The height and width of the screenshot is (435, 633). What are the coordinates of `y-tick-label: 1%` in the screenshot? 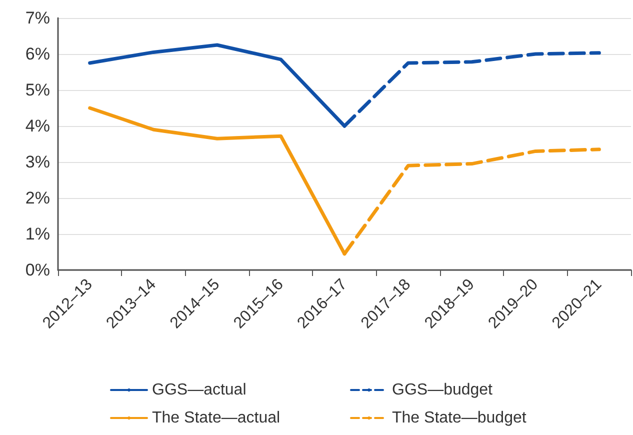 It's located at (37, 234).